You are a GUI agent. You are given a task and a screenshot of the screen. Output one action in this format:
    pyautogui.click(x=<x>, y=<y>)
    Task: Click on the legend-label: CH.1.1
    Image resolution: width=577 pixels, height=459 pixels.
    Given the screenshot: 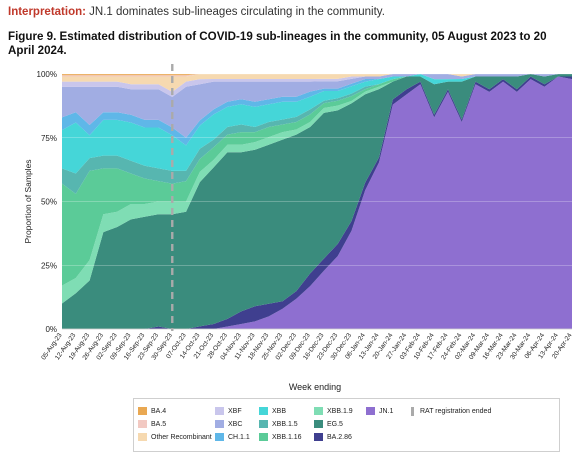 What is the action you would take?
    pyautogui.click(x=239, y=437)
    